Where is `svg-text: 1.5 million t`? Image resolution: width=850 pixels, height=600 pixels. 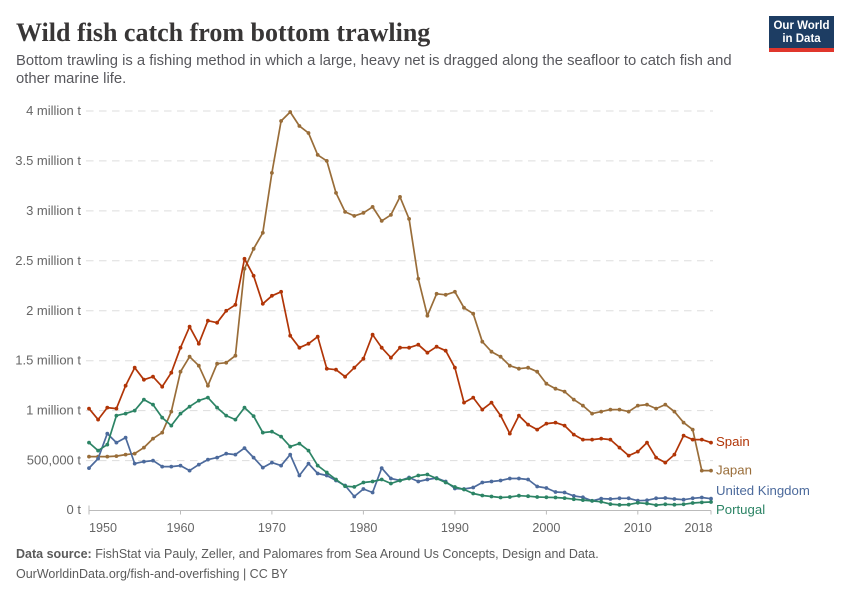
svg-text: 1.5 million t is located at coordinates (48, 360).